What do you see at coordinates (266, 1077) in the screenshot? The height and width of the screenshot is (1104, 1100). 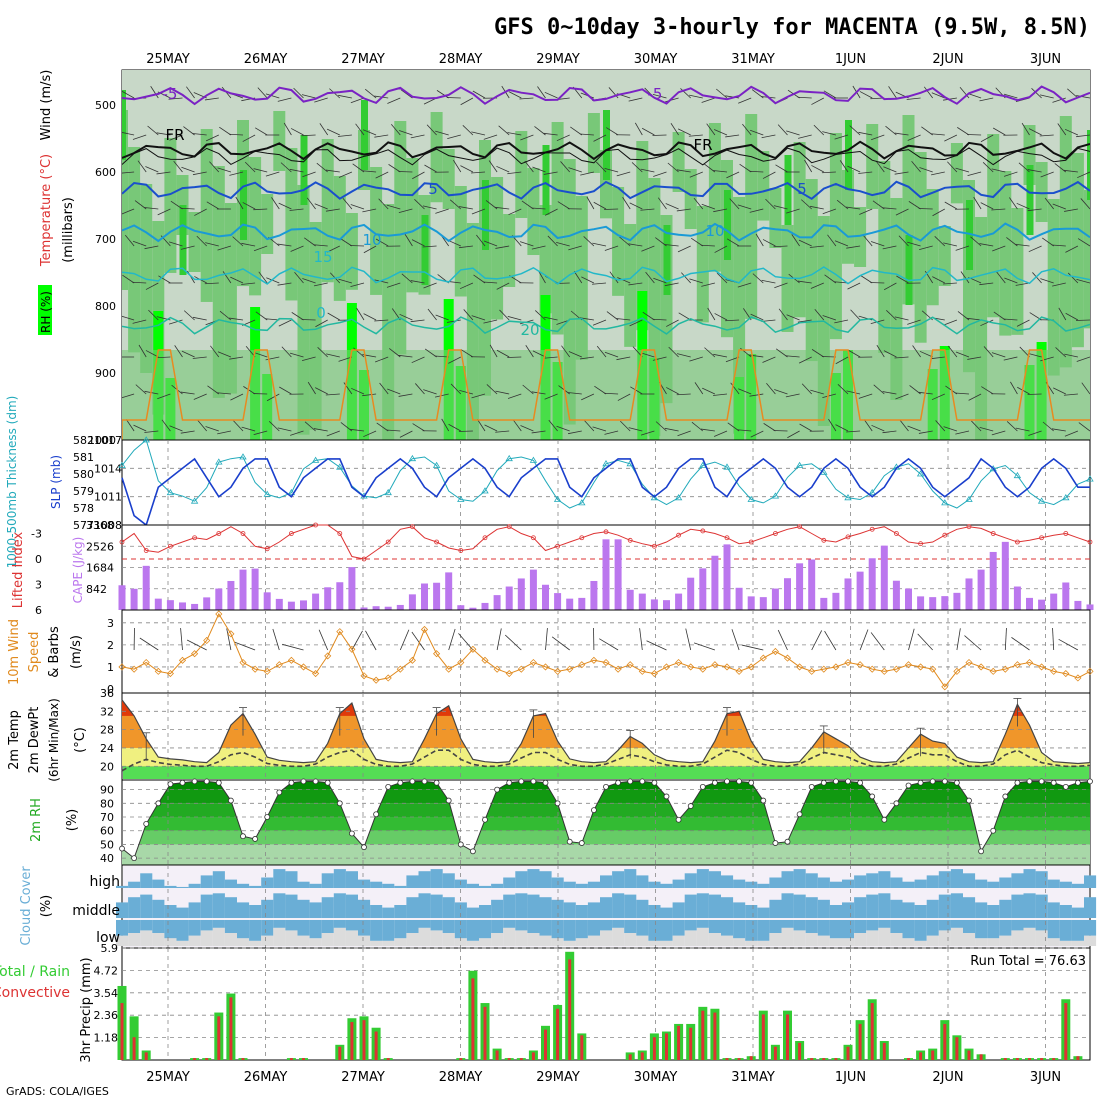 I see `bottom-date-label: 26MAY` at bounding box center [266, 1077].